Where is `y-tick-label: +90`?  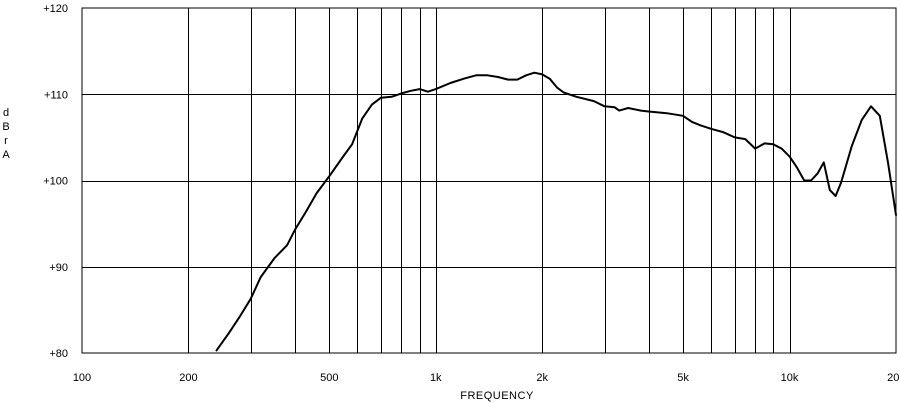
y-tick-label: +90 is located at coordinates (58, 268).